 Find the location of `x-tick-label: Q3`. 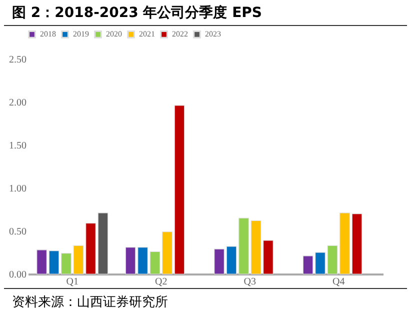

x-tick-label: Q3 is located at coordinates (250, 282).